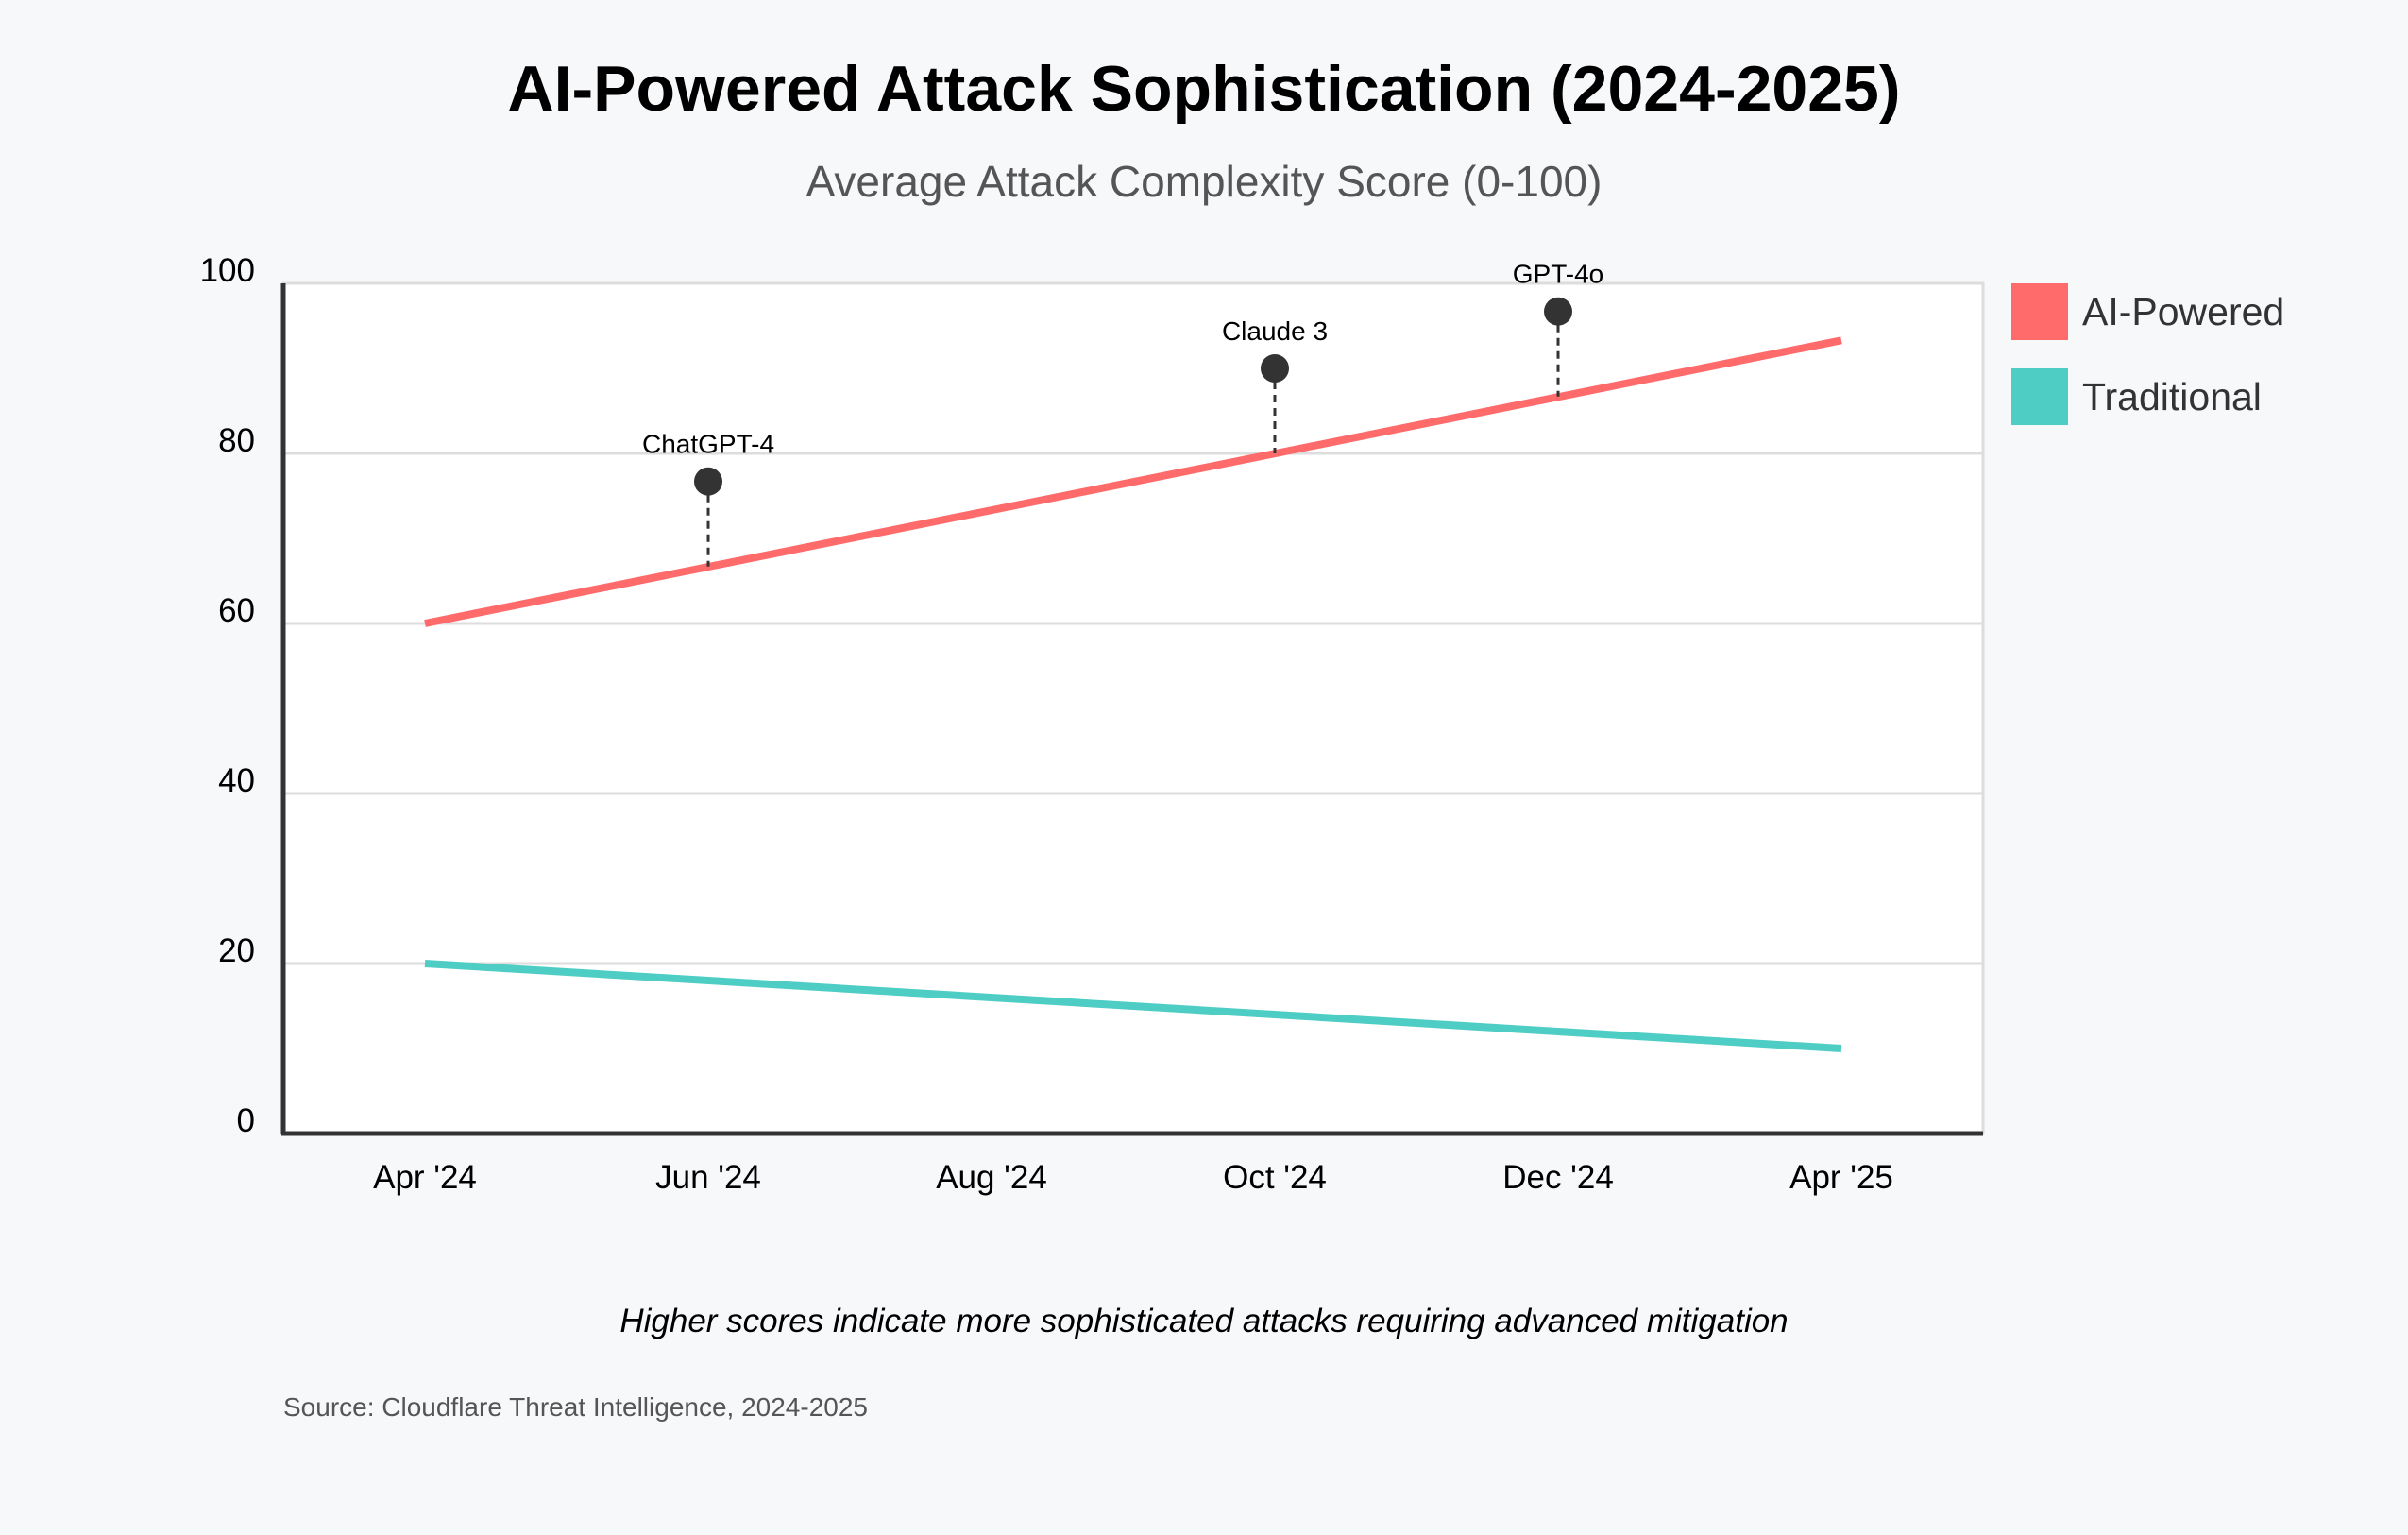  Describe the element at coordinates (708, 444) in the screenshot. I see `annotation-label-chatgpt-4: ChatGPT-4` at that location.